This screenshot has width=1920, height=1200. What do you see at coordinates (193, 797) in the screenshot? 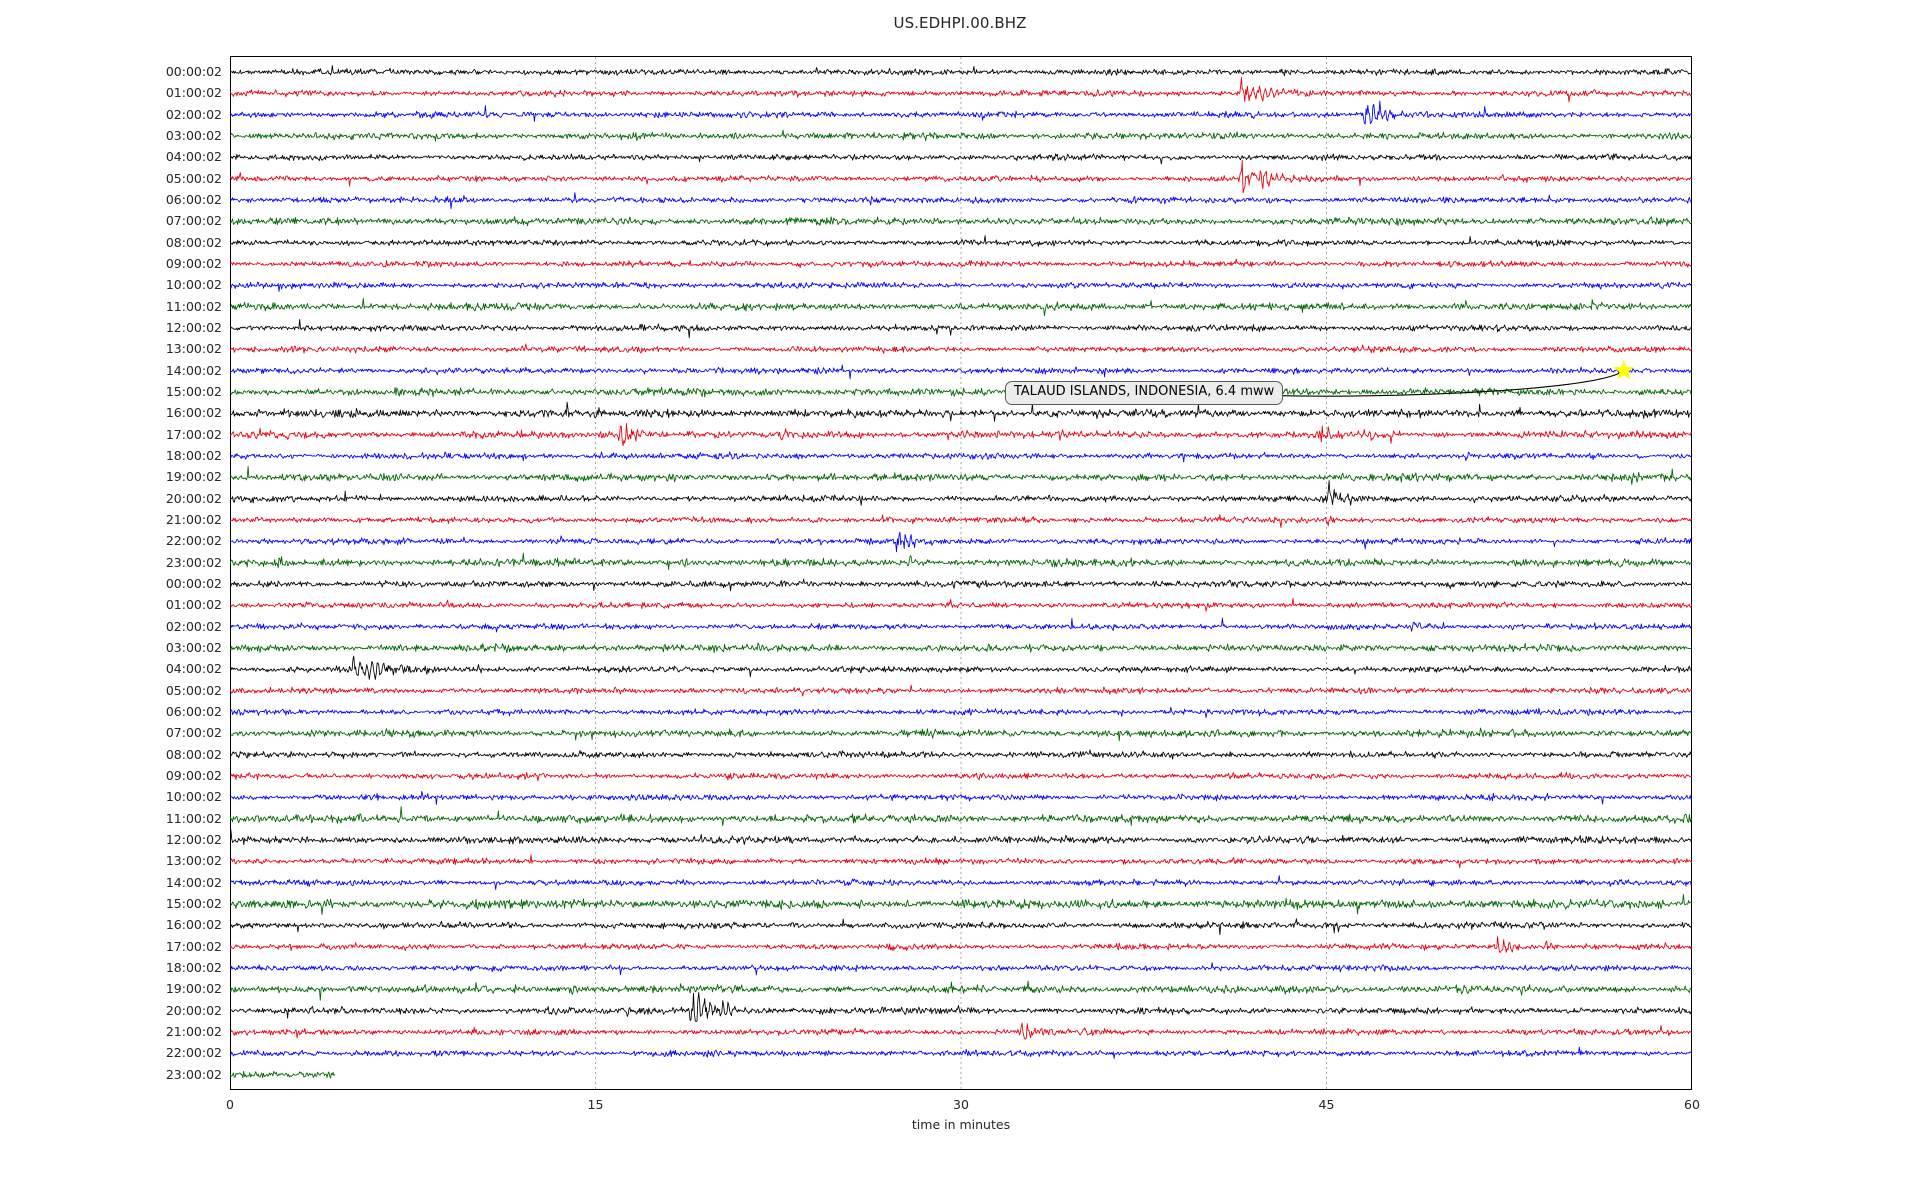
I see `y-tick-label-34: 10:00:02` at bounding box center [193, 797].